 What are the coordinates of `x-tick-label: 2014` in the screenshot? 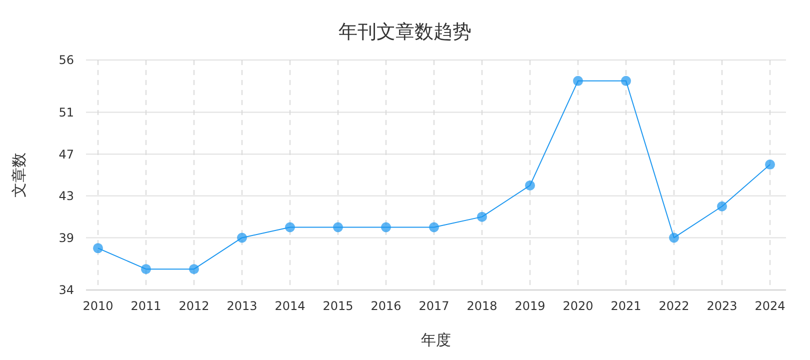 It's located at (290, 306).